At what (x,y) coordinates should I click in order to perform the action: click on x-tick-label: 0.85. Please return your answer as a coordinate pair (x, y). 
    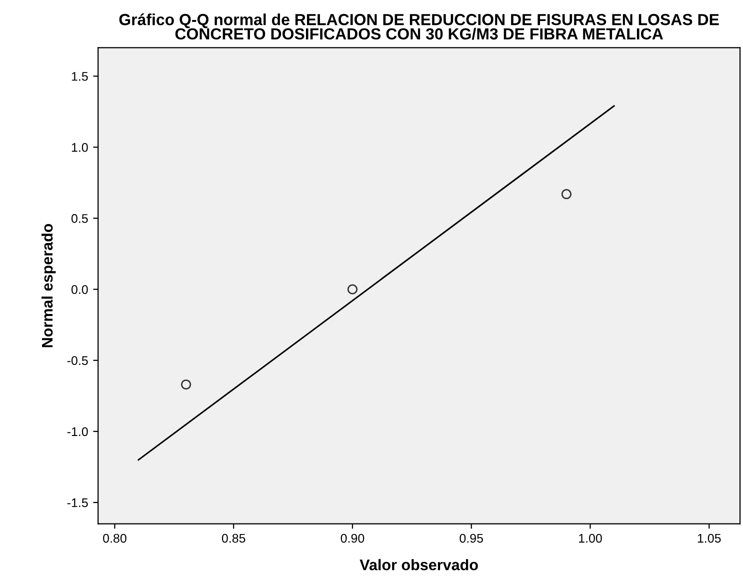
    Looking at the image, I should click on (234, 538).